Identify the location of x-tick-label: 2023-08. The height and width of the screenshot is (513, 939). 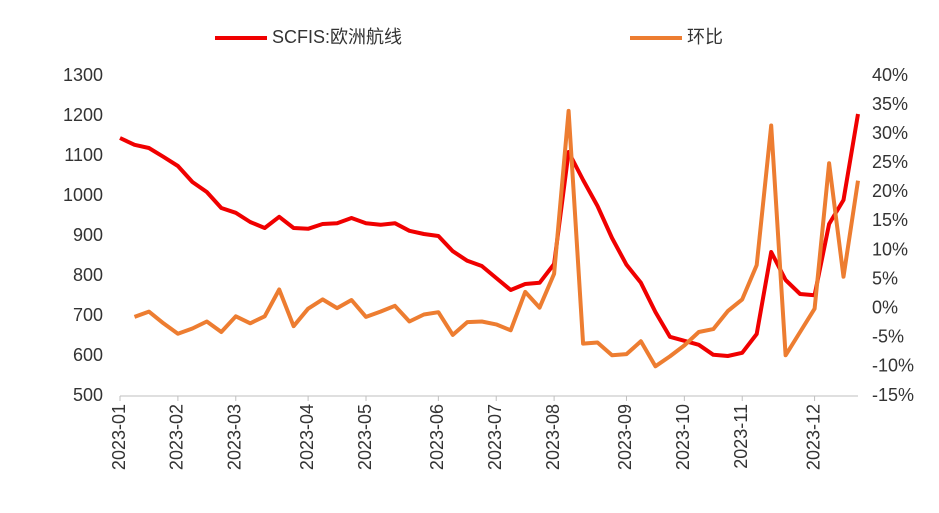
(553, 437).